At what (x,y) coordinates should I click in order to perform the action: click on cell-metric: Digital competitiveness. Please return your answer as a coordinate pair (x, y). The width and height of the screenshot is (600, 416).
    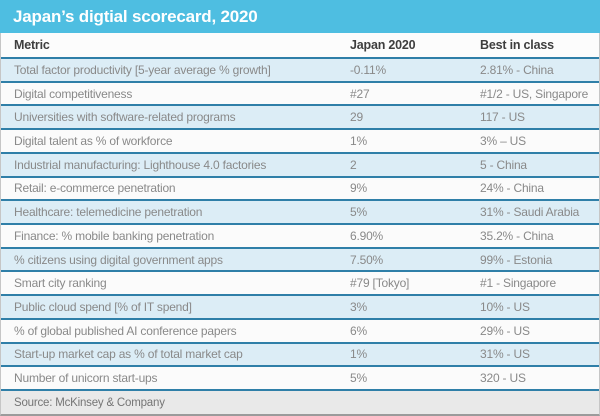
    Looking at the image, I should click on (73, 93).